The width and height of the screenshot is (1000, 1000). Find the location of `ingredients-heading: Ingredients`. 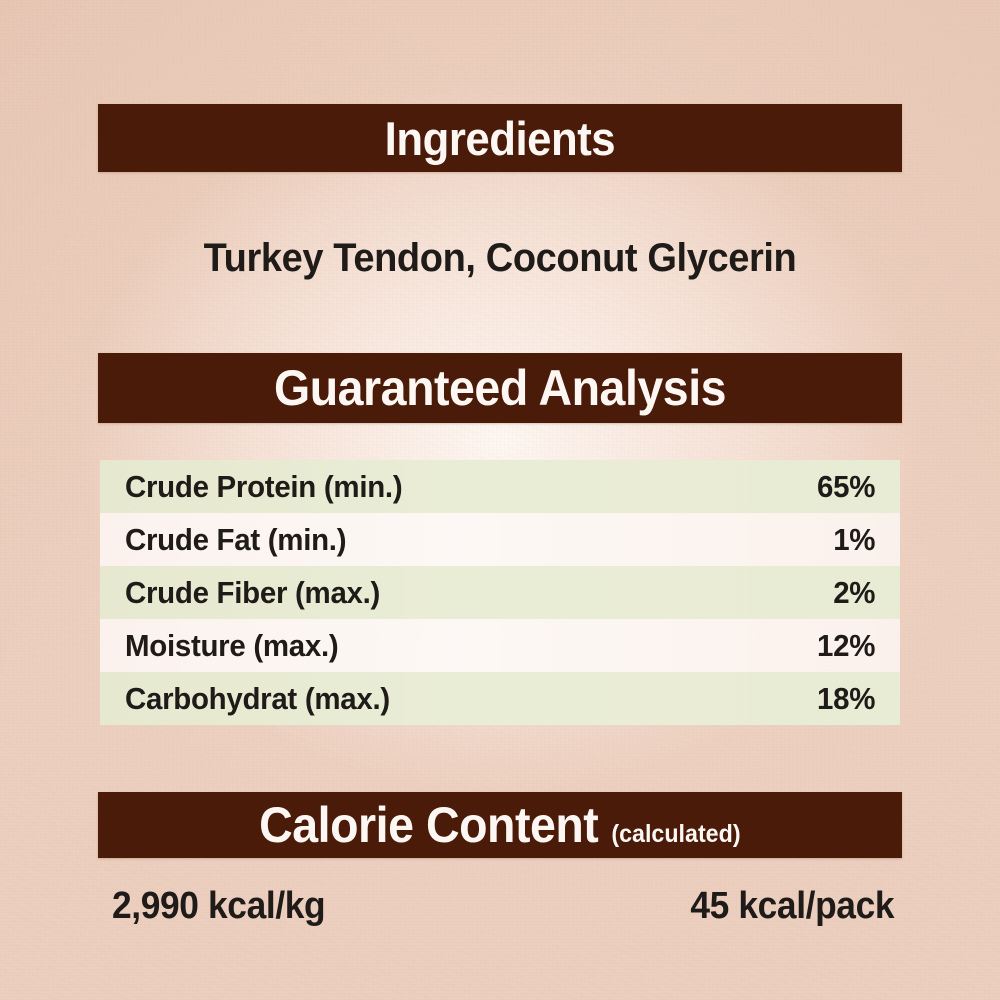

ingredients-heading: Ingredients is located at coordinates (500, 138).